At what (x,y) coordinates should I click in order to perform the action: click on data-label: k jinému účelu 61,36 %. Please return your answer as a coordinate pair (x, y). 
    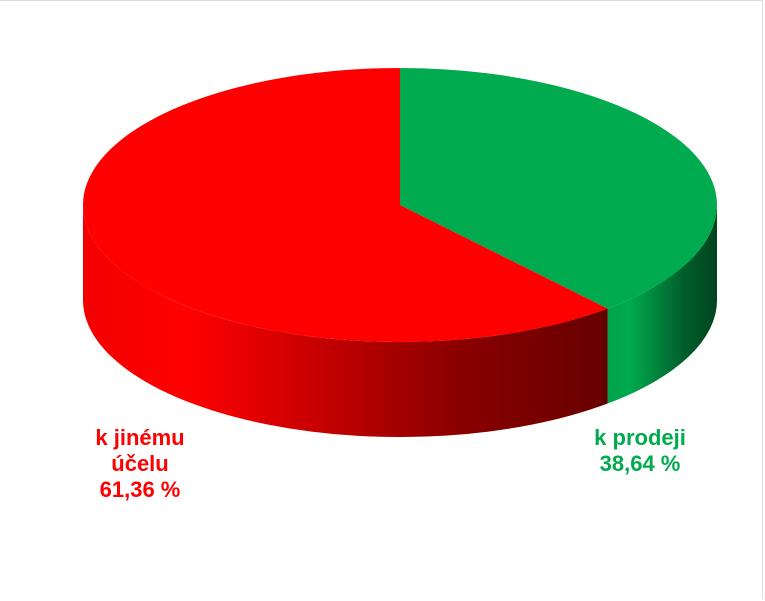
    Looking at the image, I should click on (140, 464).